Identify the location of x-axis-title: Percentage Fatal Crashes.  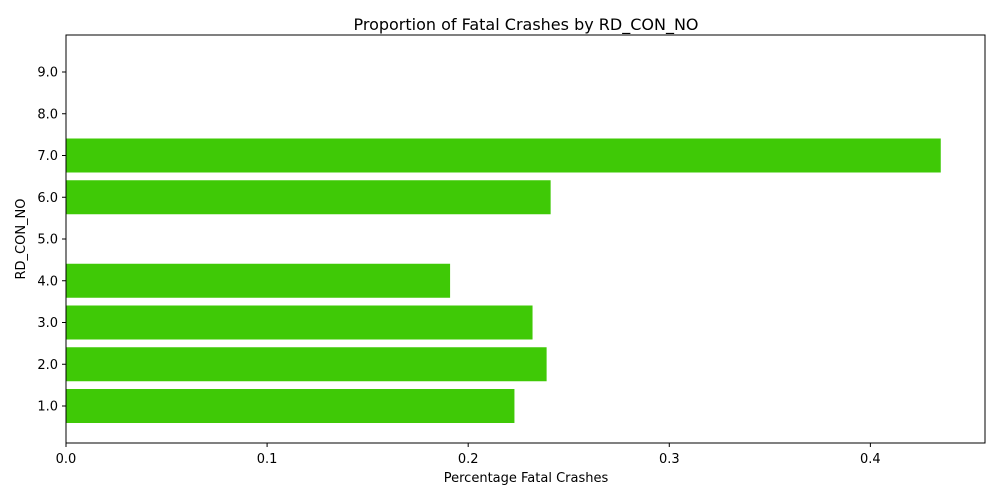
(526, 478).